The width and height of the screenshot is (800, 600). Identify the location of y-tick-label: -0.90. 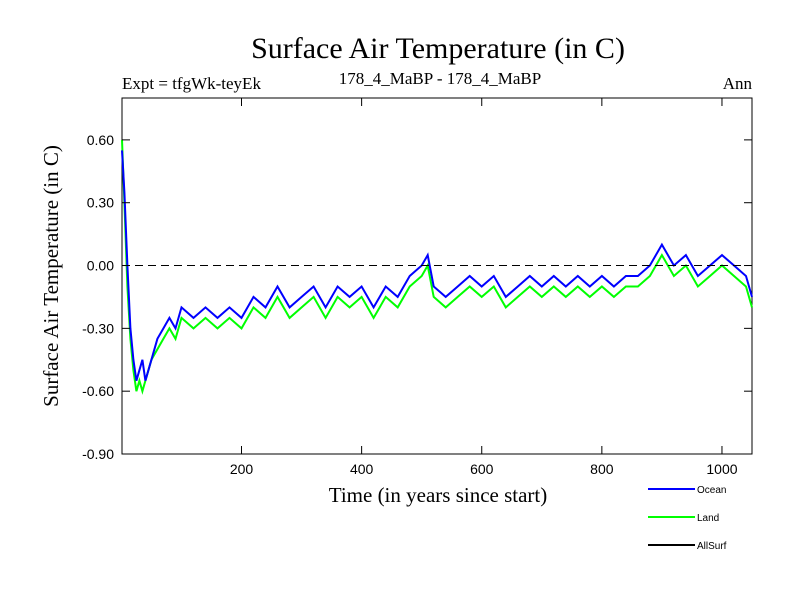
(98, 454).